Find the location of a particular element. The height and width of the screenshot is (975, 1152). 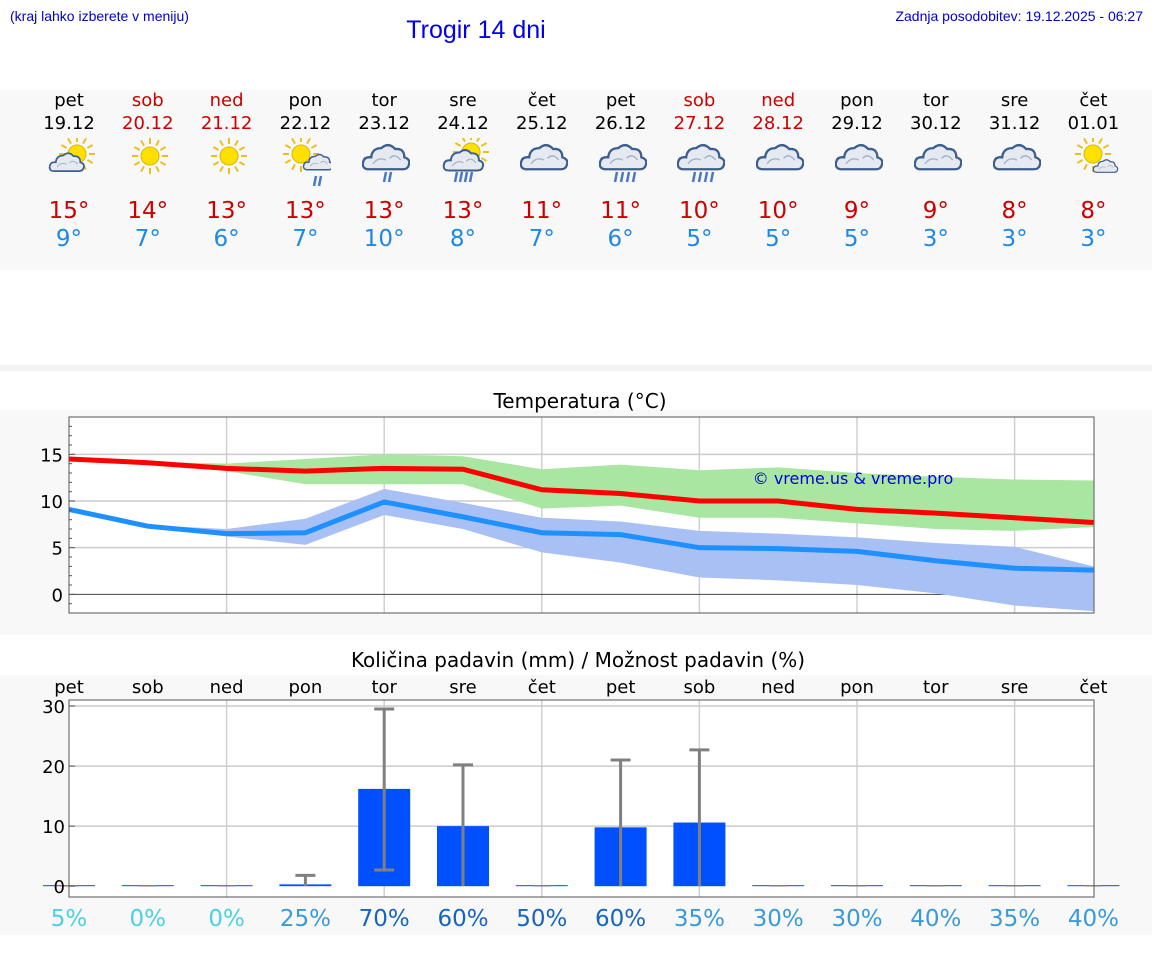

precip-probability: 5% is located at coordinates (69, 919).